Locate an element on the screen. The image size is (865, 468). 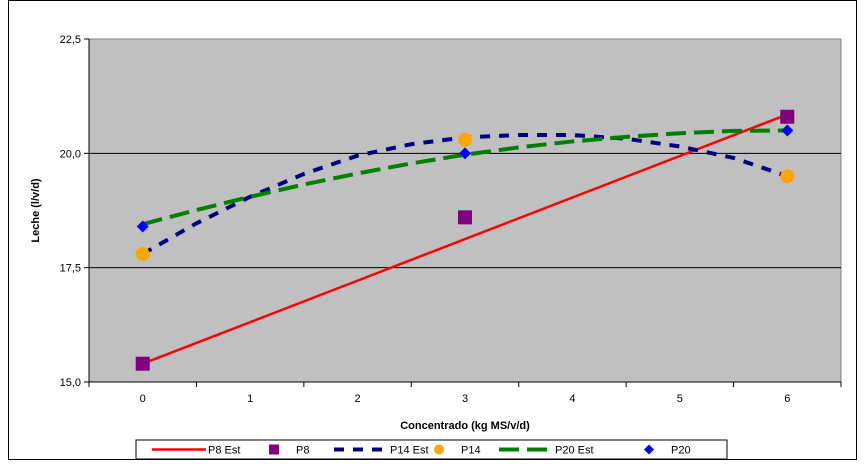
x-tick-label: 4 is located at coordinates (572, 399).